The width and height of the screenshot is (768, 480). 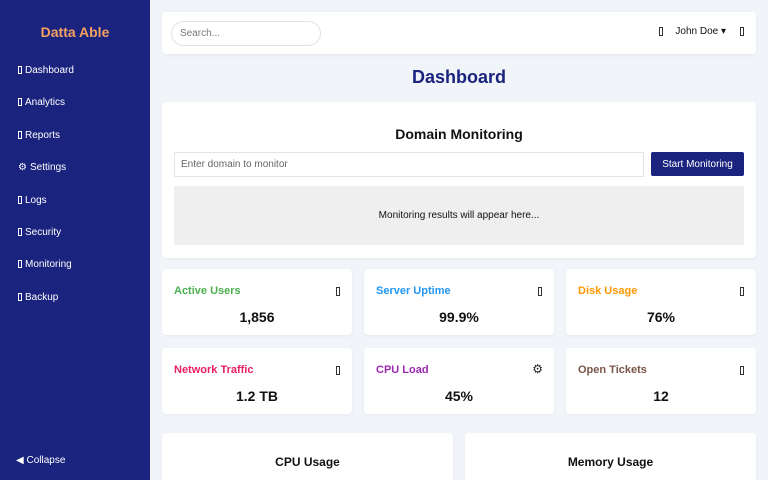 What do you see at coordinates (46, 175) in the screenshot?
I see `sidebar-item-settings: ⚙ Settings` at bounding box center [46, 175].